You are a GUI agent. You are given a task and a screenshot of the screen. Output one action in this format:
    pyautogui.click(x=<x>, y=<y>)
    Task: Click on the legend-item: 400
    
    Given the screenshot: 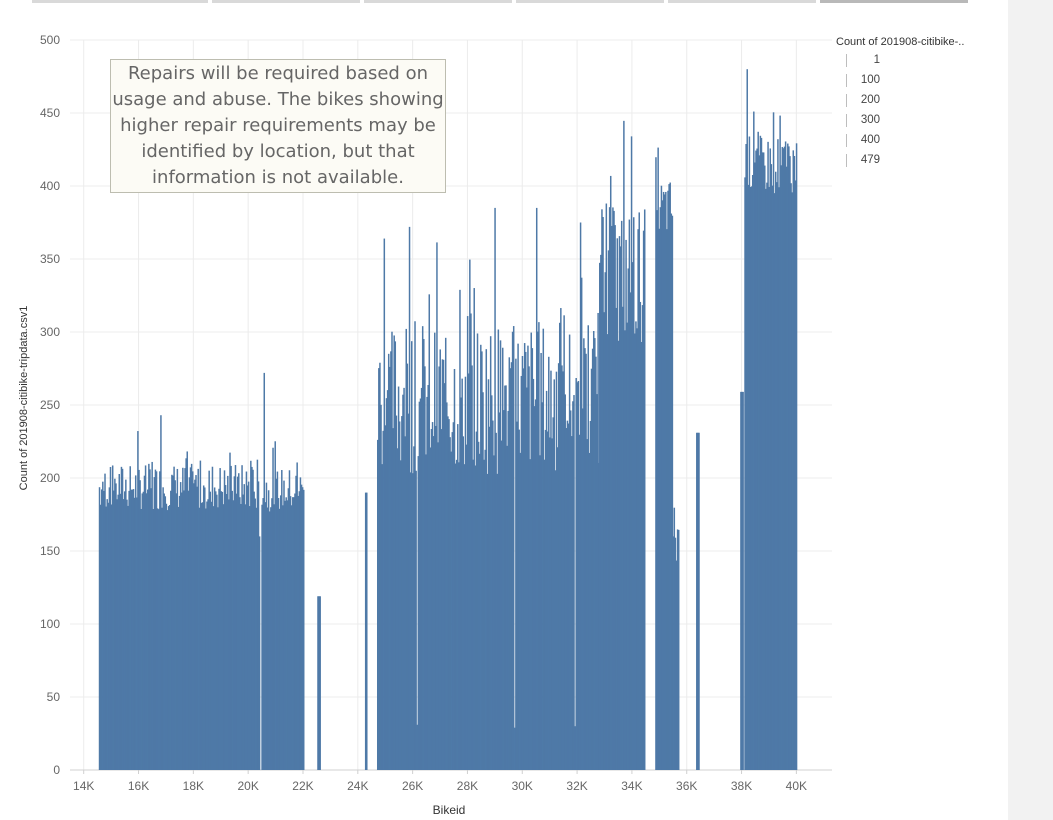 What is the action you would take?
    pyautogui.click(x=918, y=142)
    